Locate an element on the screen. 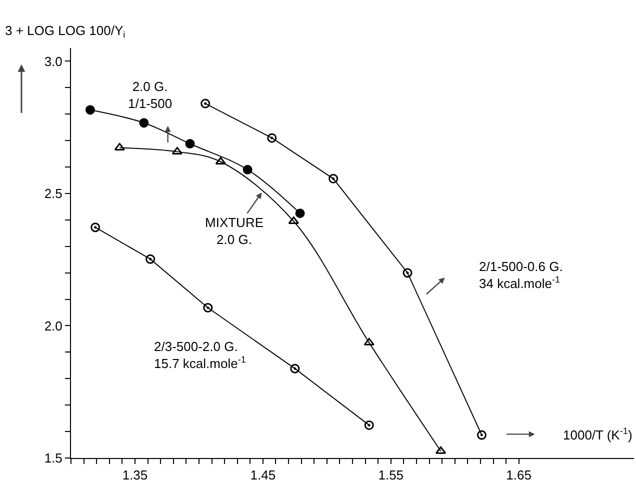 This screenshot has height=484, width=636. annotation: MIXTURE 2.0 G. is located at coordinates (234, 231).